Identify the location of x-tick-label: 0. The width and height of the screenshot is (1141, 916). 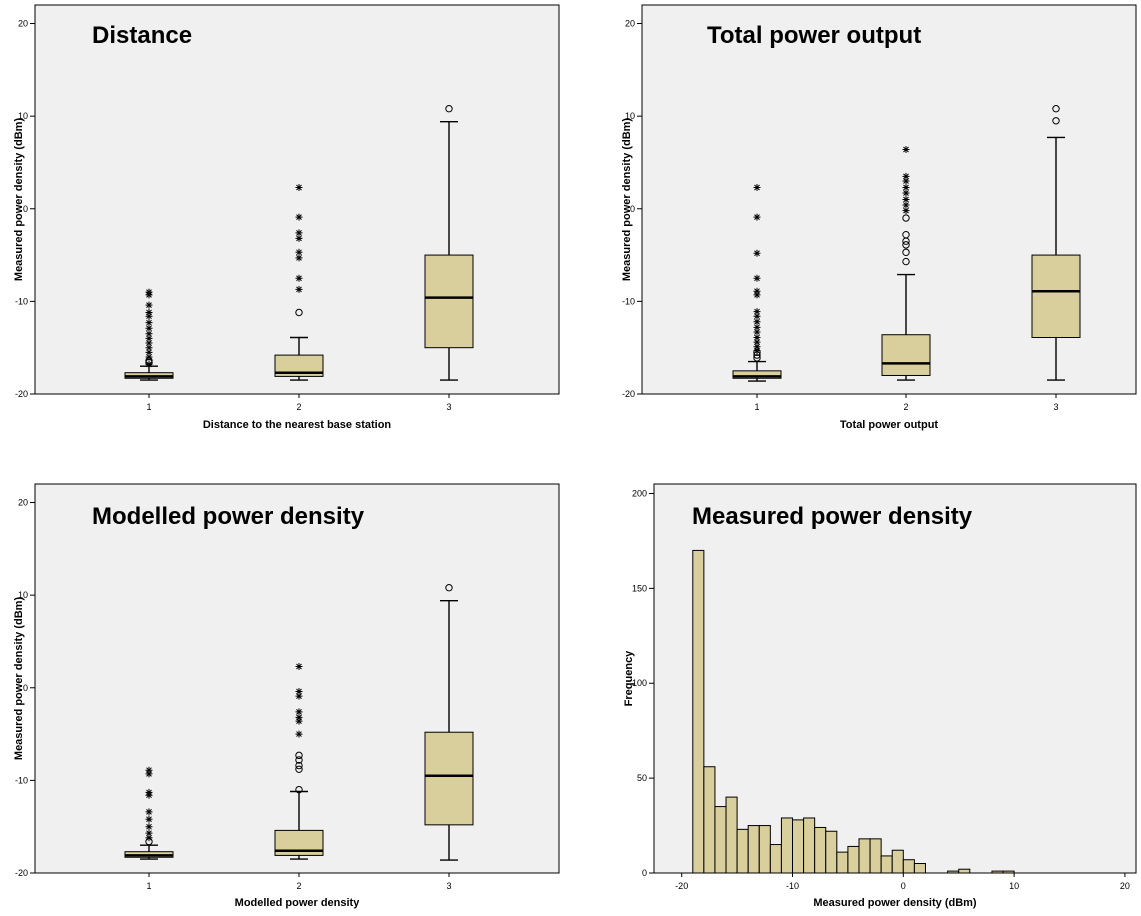
(903, 886).